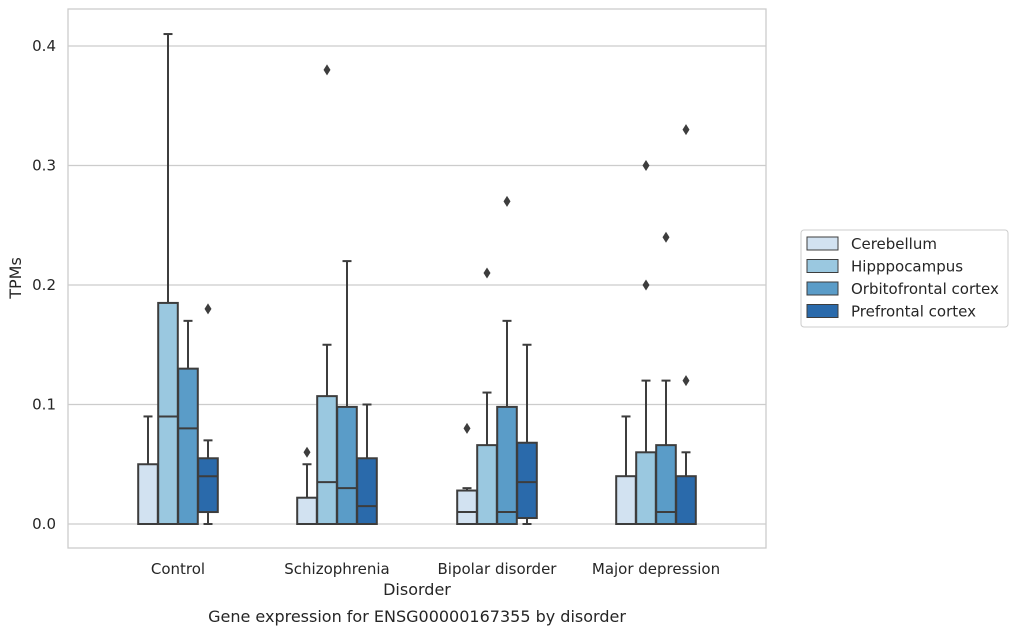  I want to click on x-tick-label: Major depression, so click(656, 569).